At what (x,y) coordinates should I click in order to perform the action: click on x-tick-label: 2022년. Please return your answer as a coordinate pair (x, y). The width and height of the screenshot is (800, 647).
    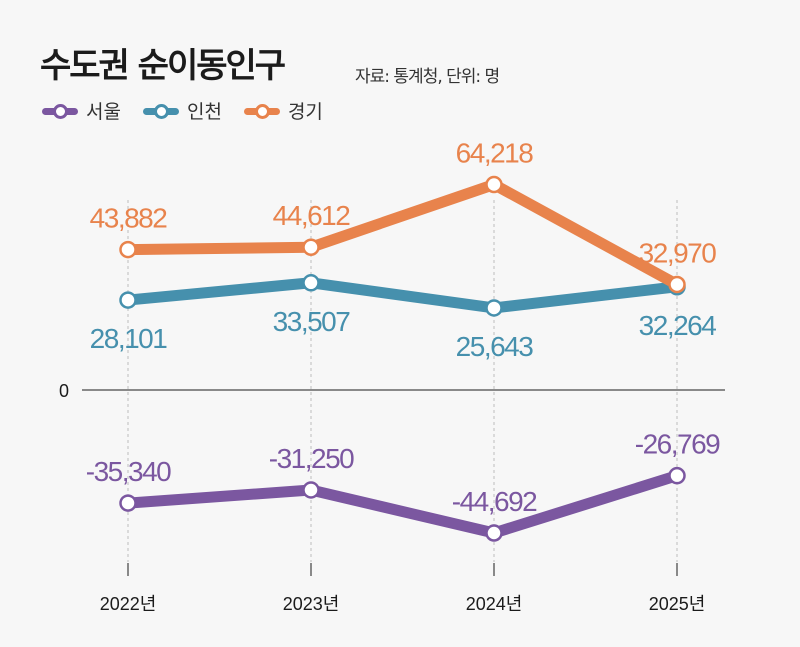
    Looking at the image, I should click on (128, 604).